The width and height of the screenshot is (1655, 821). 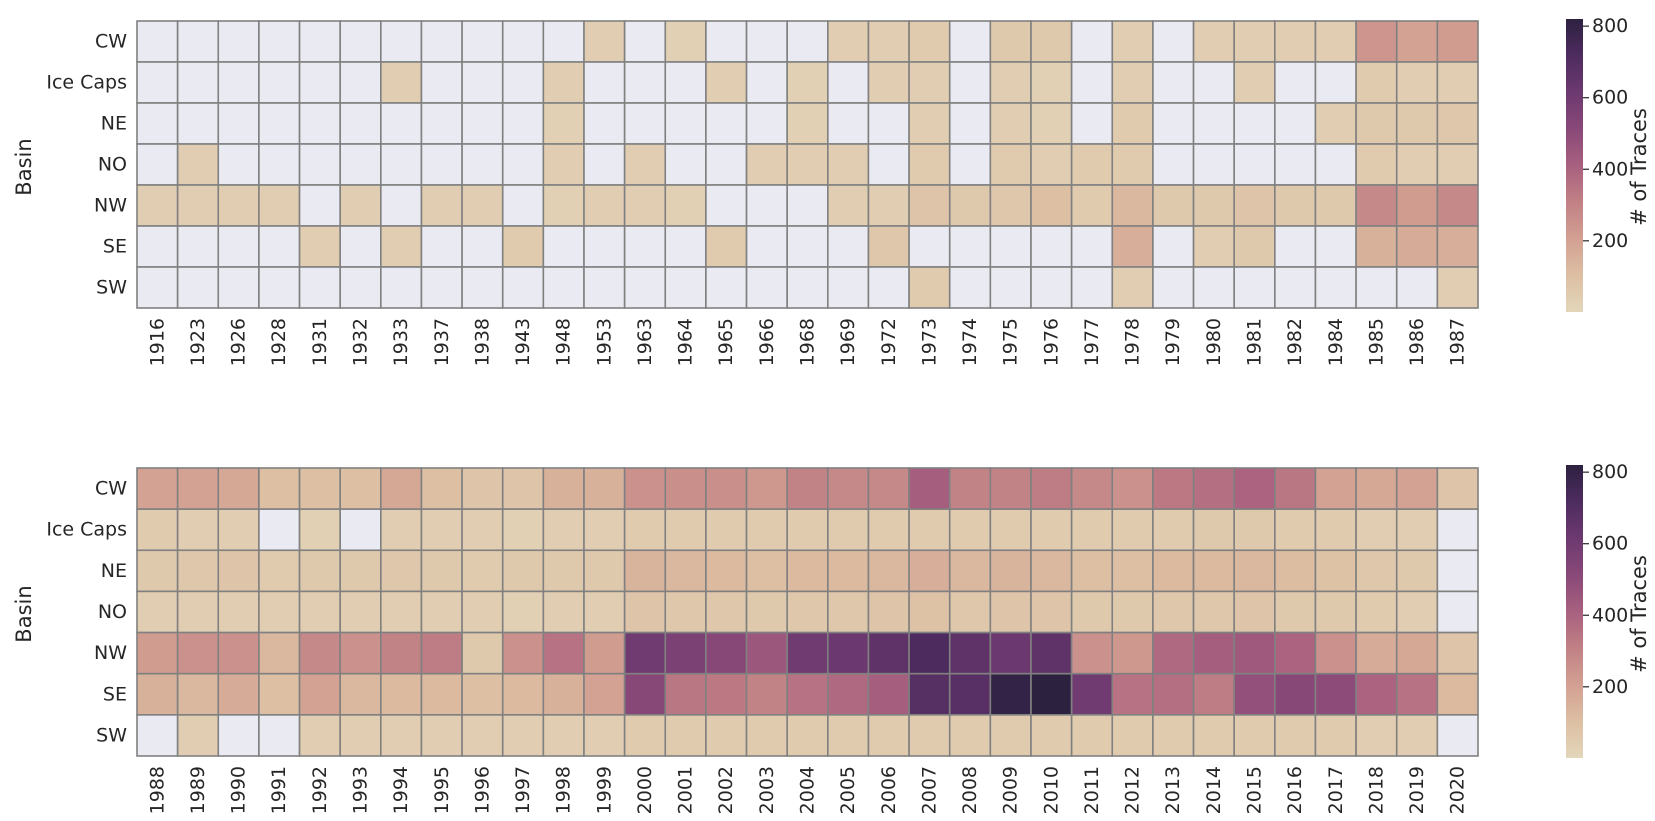 I want to click on colorbar-1: 200 400 600 800 # of Traces, so click(x=1608, y=163).